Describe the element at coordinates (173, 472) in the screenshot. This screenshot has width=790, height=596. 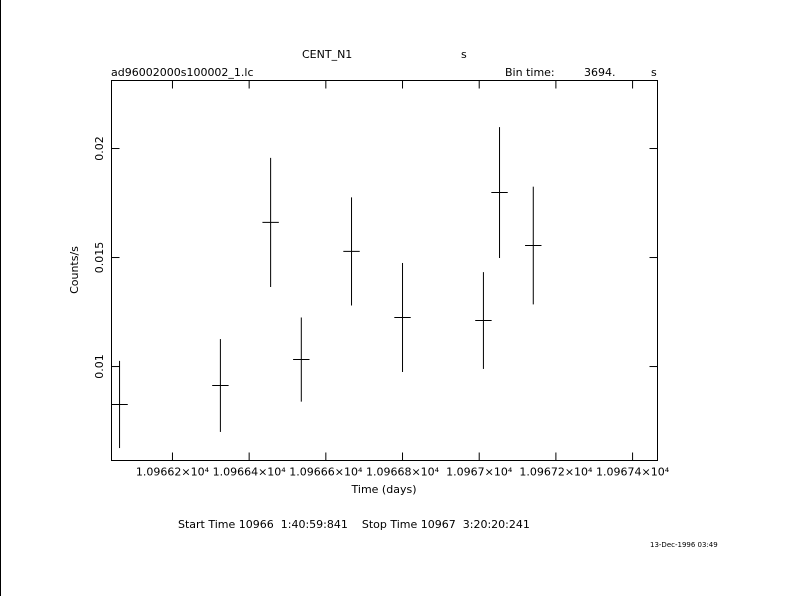
I see `x-tick-label: 1.09662×10⁴` at that location.